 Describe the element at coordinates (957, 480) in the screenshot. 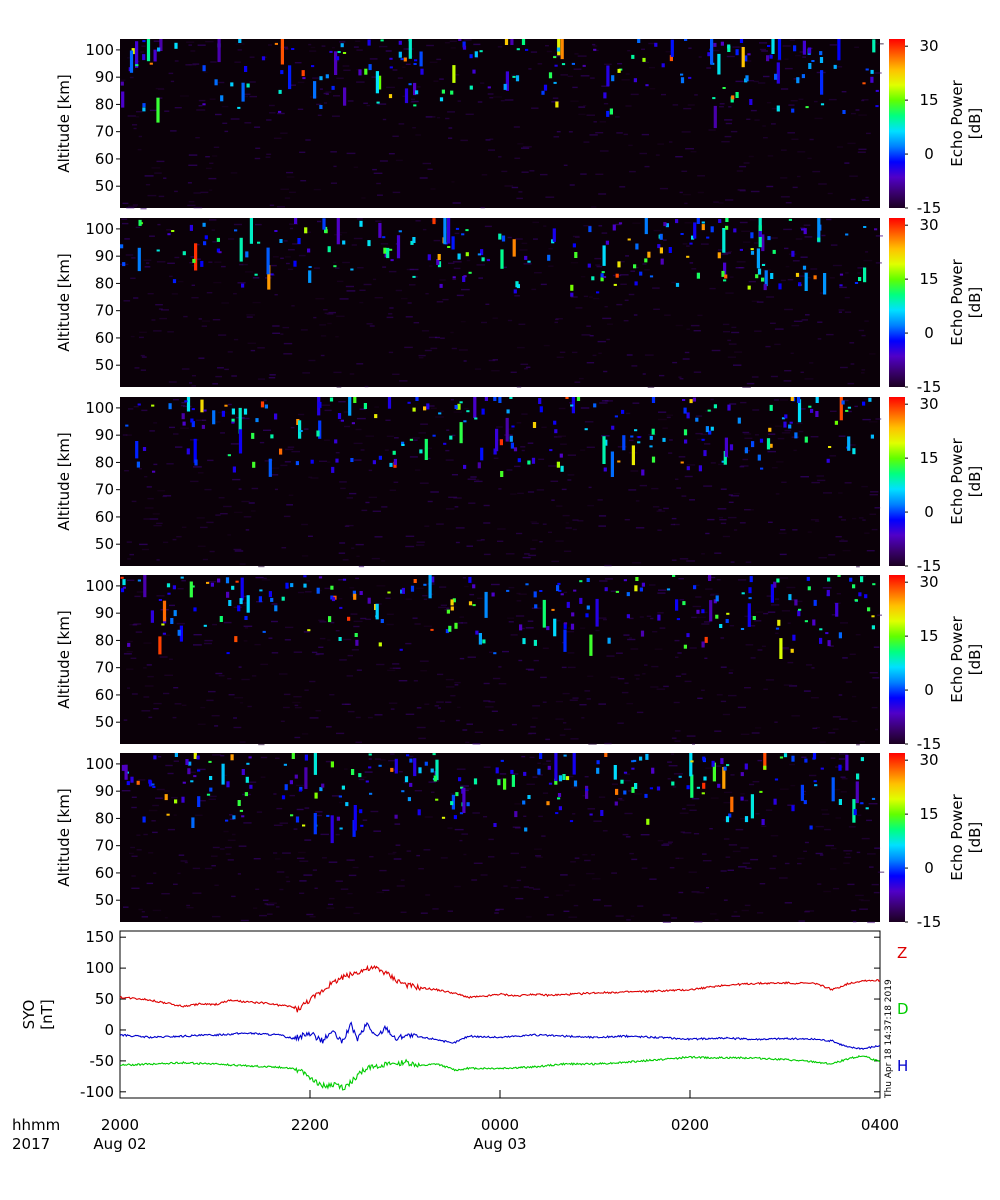

I see `colorbar-label-line: Echo Power` at that location.